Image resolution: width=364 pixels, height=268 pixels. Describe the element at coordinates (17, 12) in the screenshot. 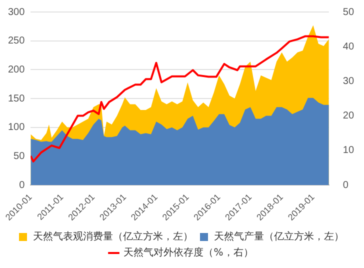

I see `y-tick-label: 300` at that location.